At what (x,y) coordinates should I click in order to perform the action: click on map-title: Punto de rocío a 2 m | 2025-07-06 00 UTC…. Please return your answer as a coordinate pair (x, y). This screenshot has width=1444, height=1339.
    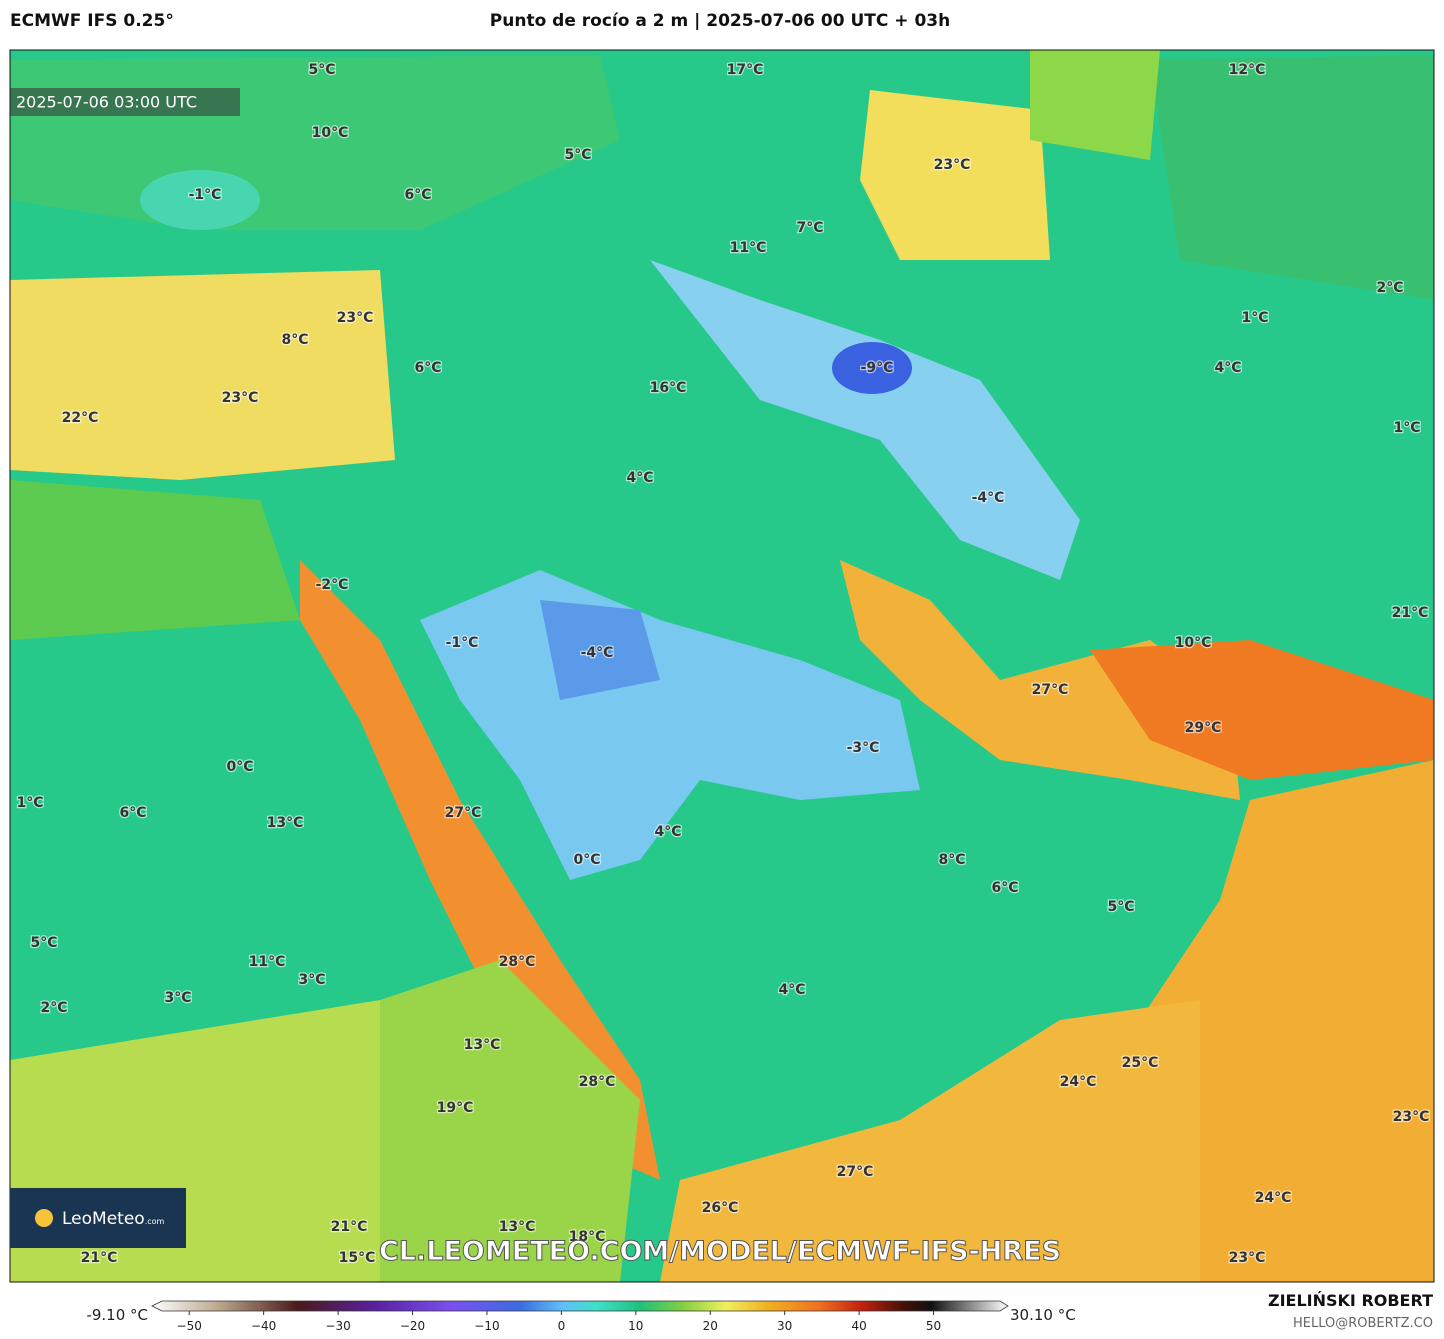
    Looking at the image, I should click on (720, 21).